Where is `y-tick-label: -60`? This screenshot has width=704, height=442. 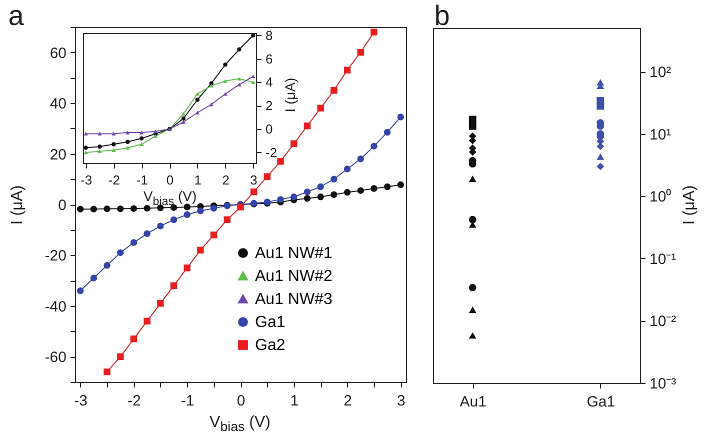 y-tick-label: -60 is located at coordinates (55, 357).